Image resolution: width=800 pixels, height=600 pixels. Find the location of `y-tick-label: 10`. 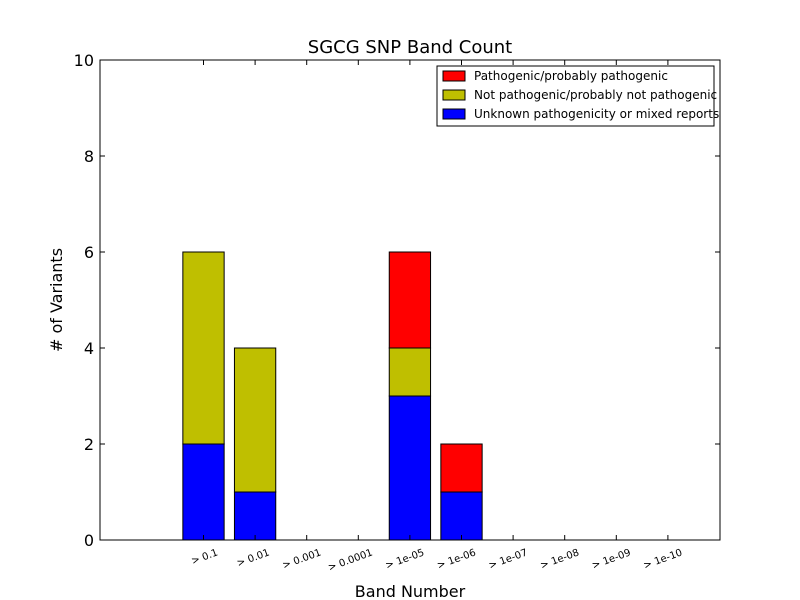

y-tick-label: 10 is located at coordinates (84, 60).